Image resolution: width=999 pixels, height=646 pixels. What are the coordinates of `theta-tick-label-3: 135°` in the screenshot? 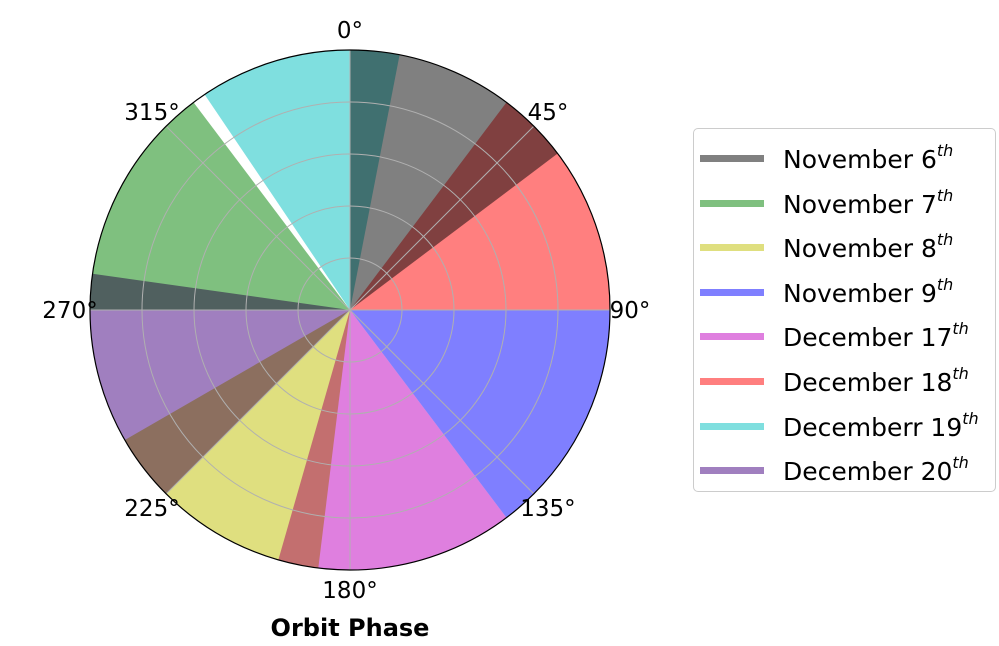 It's located at (547, 509).